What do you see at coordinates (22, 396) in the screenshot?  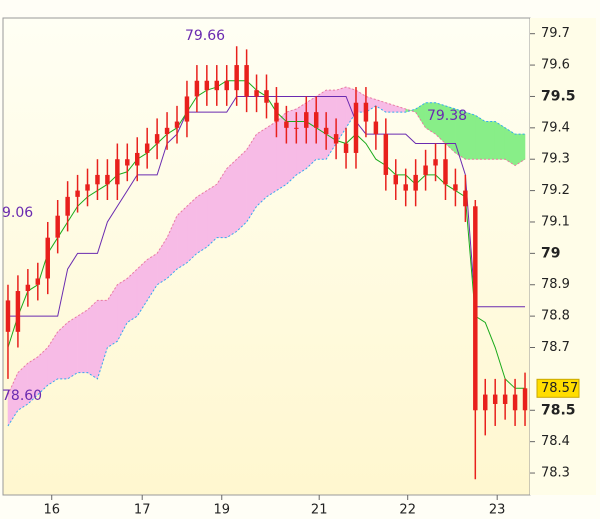 I see `annotation: 78.60` at bounding box center [22, 396].